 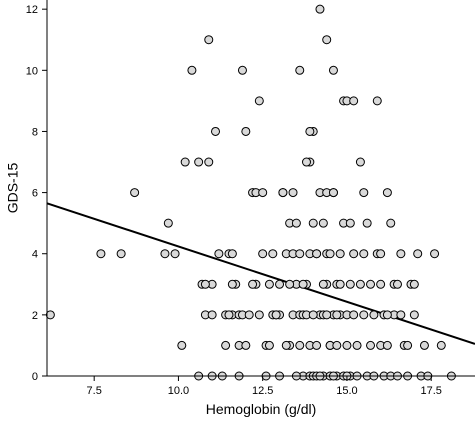 What do you see at coordinates (430, 391) in the screenshot?
I see `x-tick-label: 17.5` at bounding box center [430, 391].